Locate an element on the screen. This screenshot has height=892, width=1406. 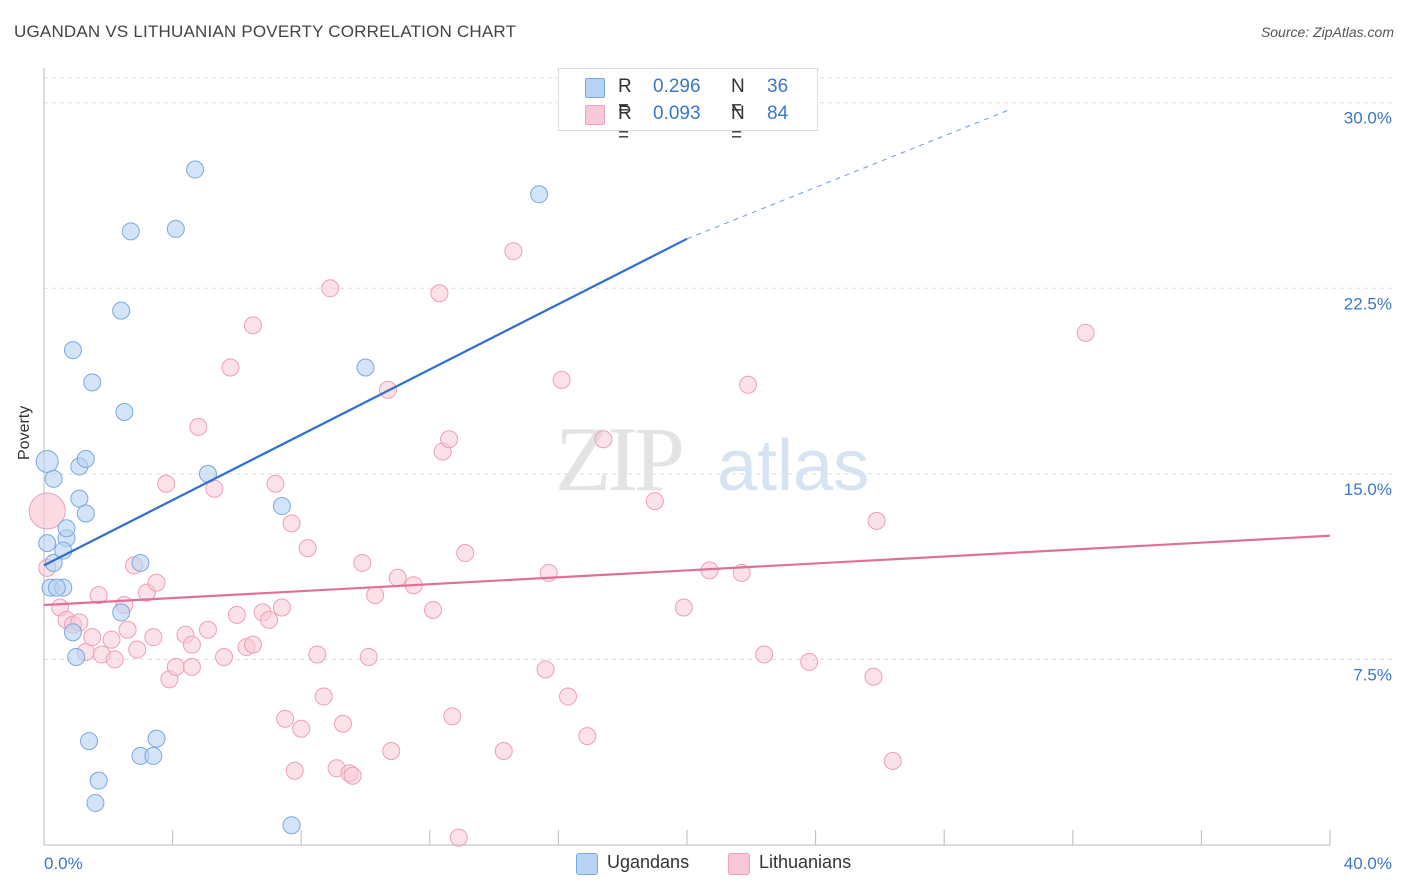
r-value: 0.093 is located at coordinates (677, 113).